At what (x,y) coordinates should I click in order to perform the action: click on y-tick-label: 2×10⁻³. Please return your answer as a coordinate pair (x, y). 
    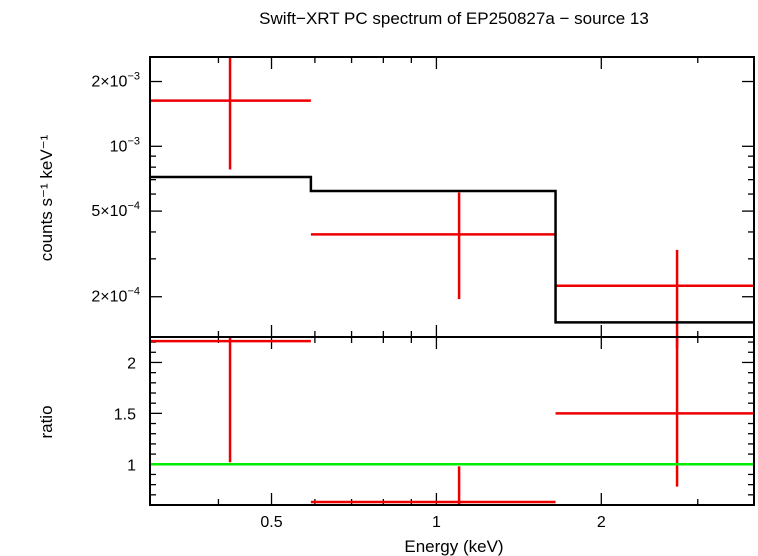
    Looking at the image, I should click on (115, 81).